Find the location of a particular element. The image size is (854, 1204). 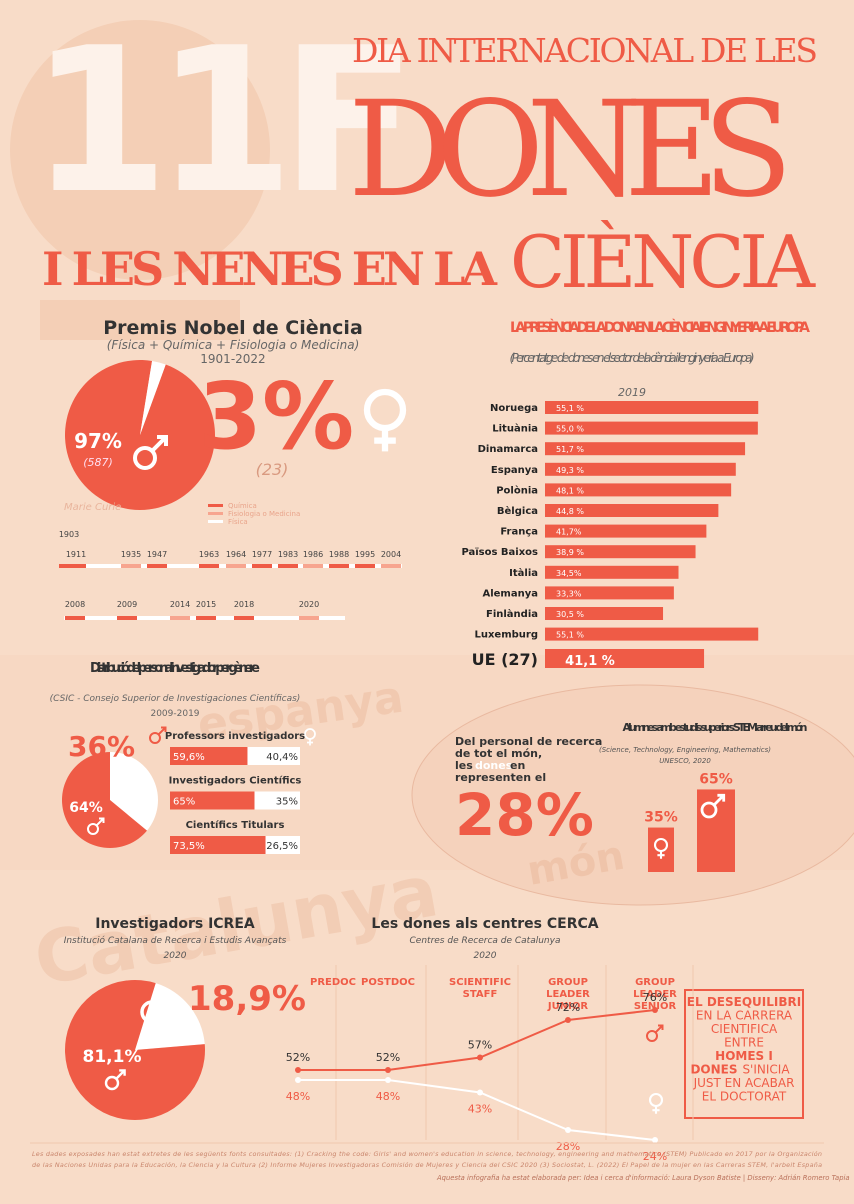

timeline-year: 2004 is located at coordinates (391, 554).